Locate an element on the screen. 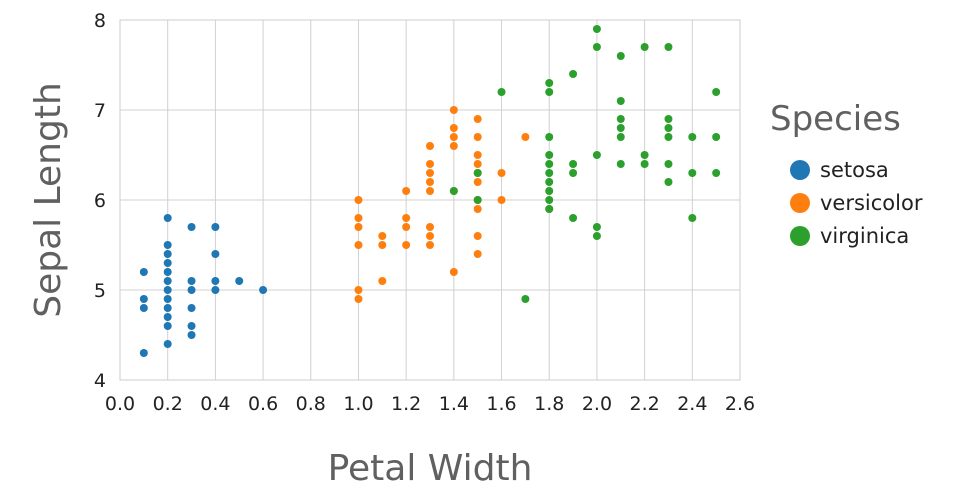 This screenshot has height=500, width=960. x-tick-label: 1.4 is located at coordinates (454, 404).